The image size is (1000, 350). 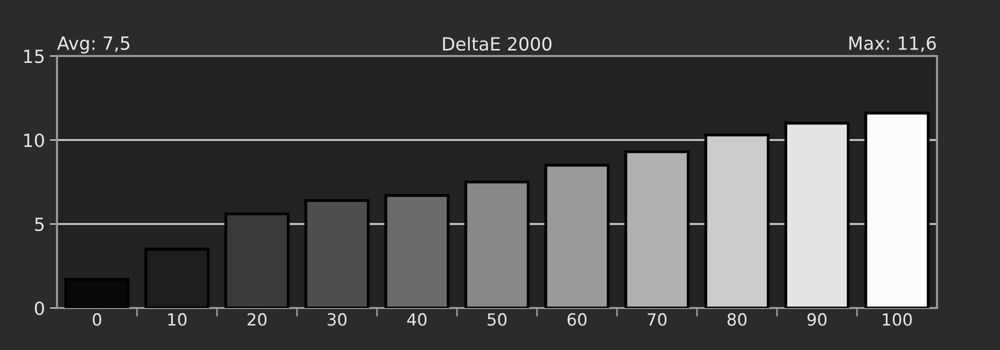 I want to click on y-tick-label: 15, so click(x=34, y=57).